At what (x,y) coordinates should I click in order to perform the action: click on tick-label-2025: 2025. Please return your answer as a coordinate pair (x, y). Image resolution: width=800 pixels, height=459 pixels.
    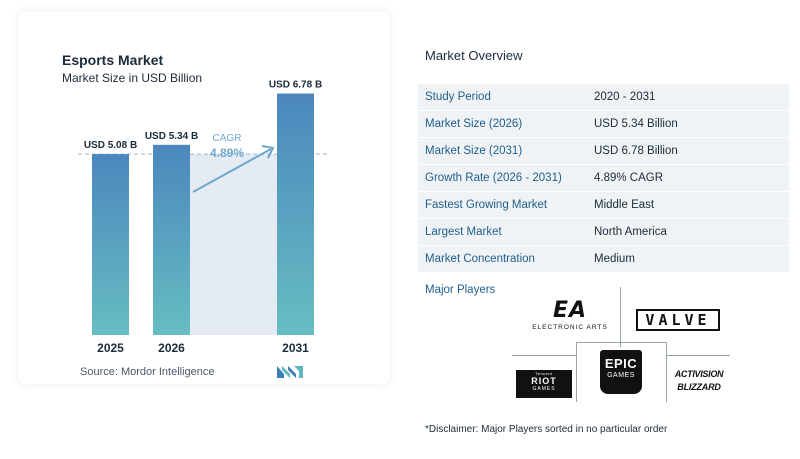
    Looking at the image, I should click on (110, 348).